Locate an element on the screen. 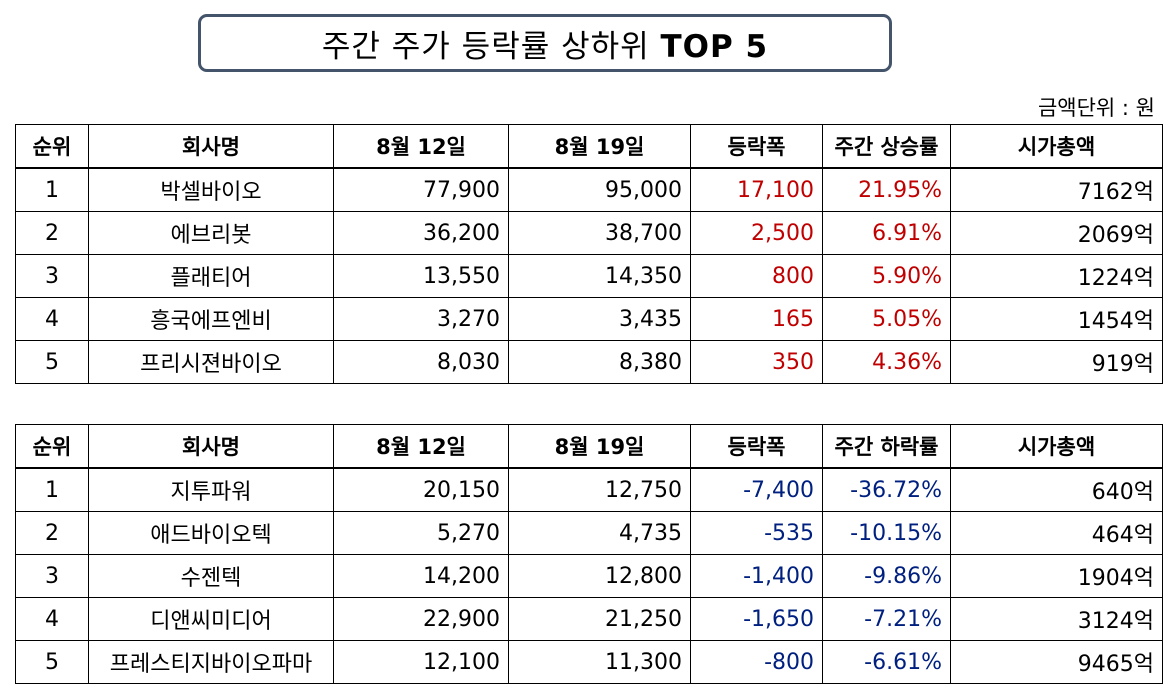  title-suffix: TOP 5 is located at coordinates (714, 46).